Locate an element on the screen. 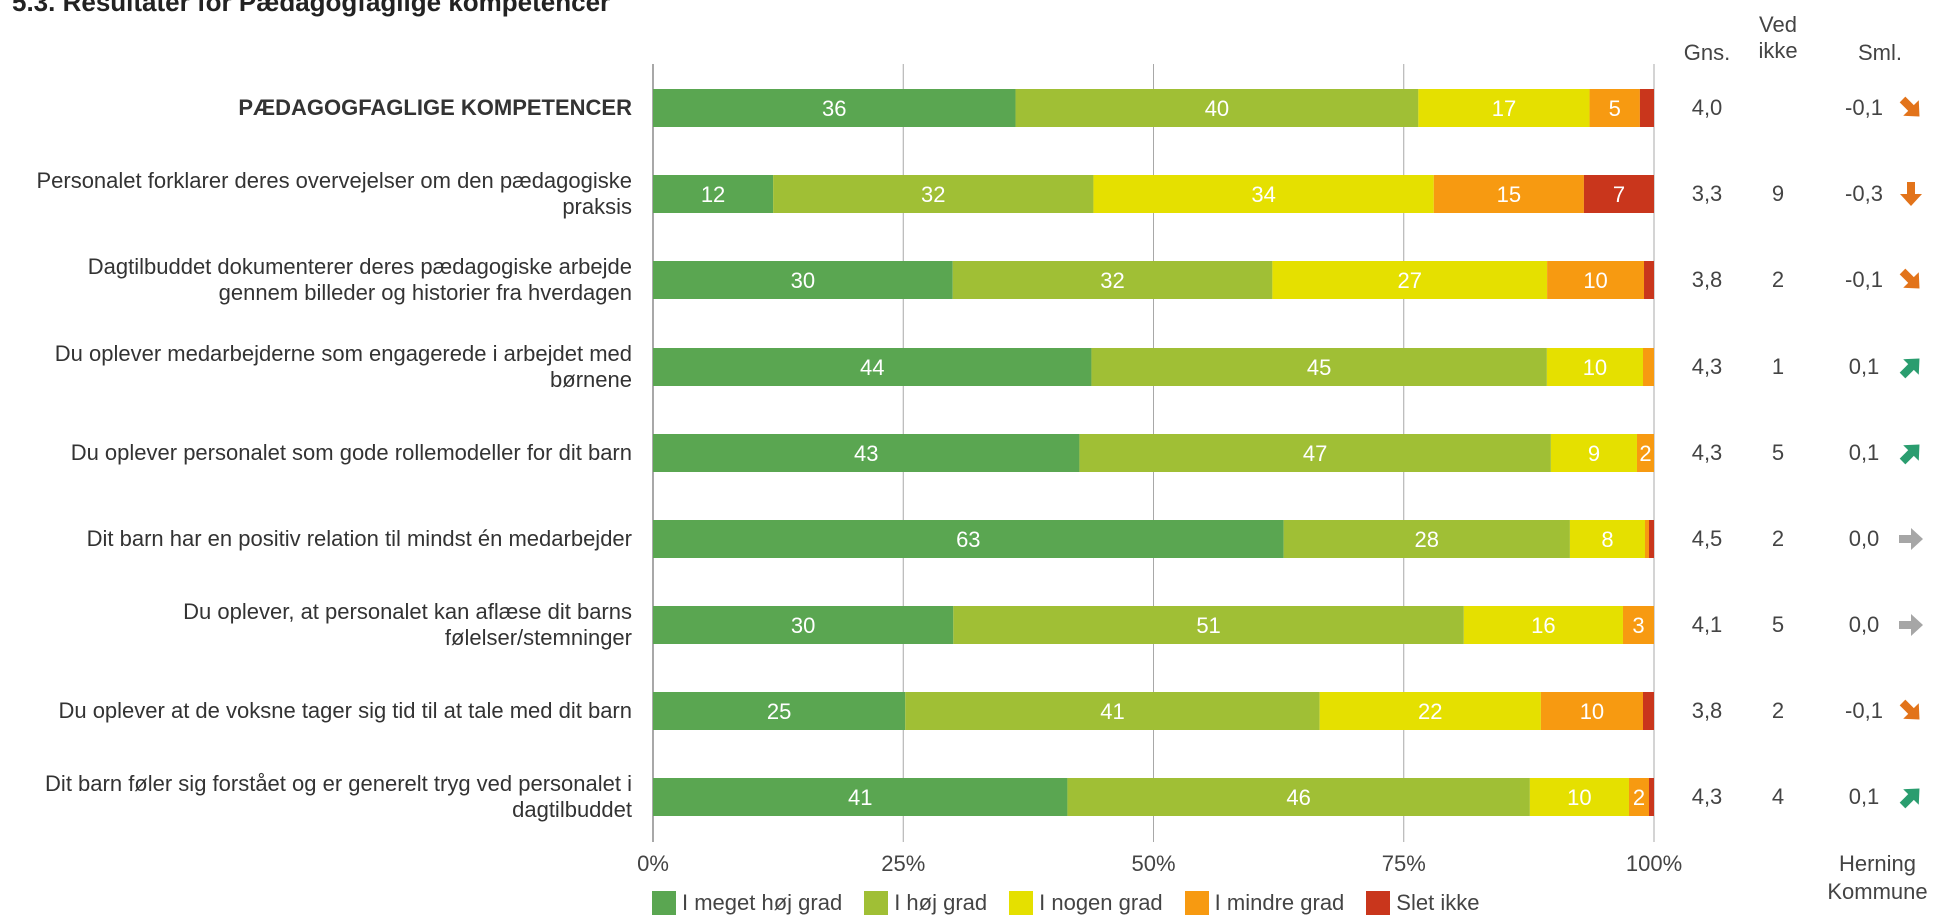 Image resolution: width=1937 pixels, height=922 pixels. arrow-down-right-icon-shape is located at coordinates (1909, 106).